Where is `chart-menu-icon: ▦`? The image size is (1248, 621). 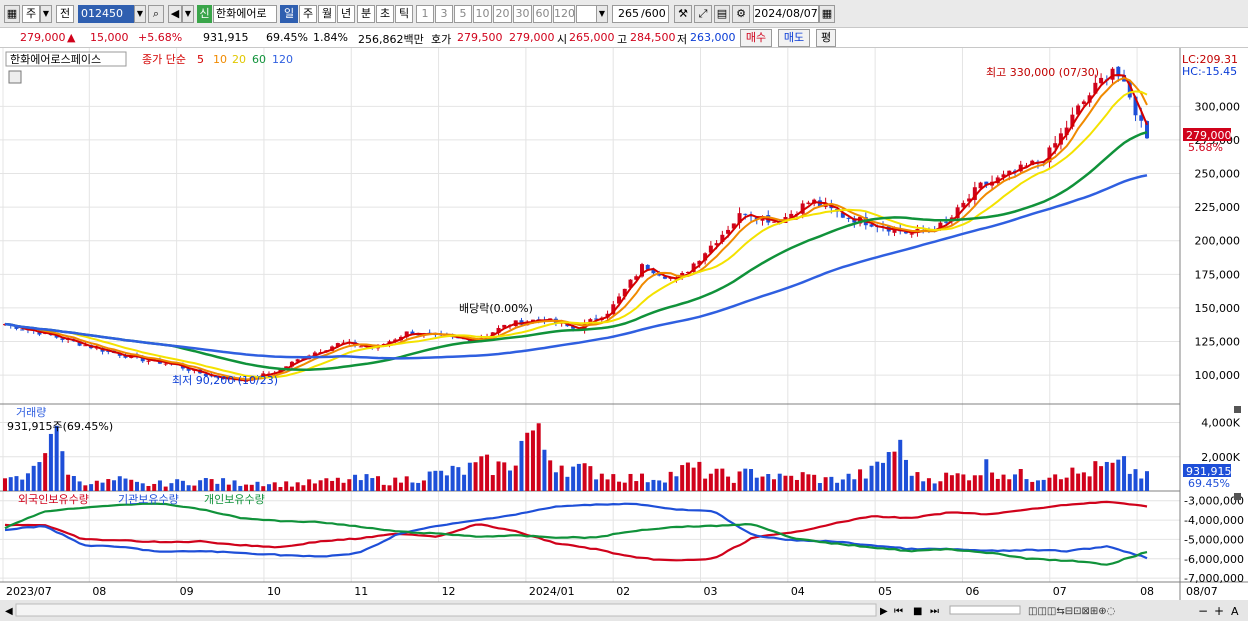
chart-menu-icon: ▦ is located at coordinates (12, 14).